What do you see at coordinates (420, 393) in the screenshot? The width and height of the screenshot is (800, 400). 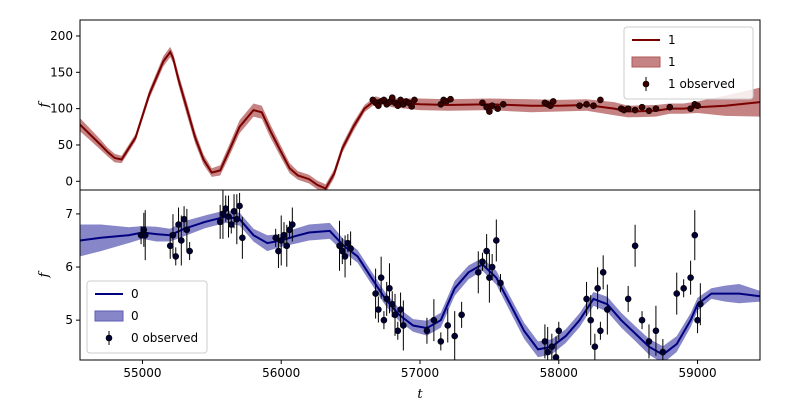 I see `x-axis-label: t` at bounding box center [420, 393].